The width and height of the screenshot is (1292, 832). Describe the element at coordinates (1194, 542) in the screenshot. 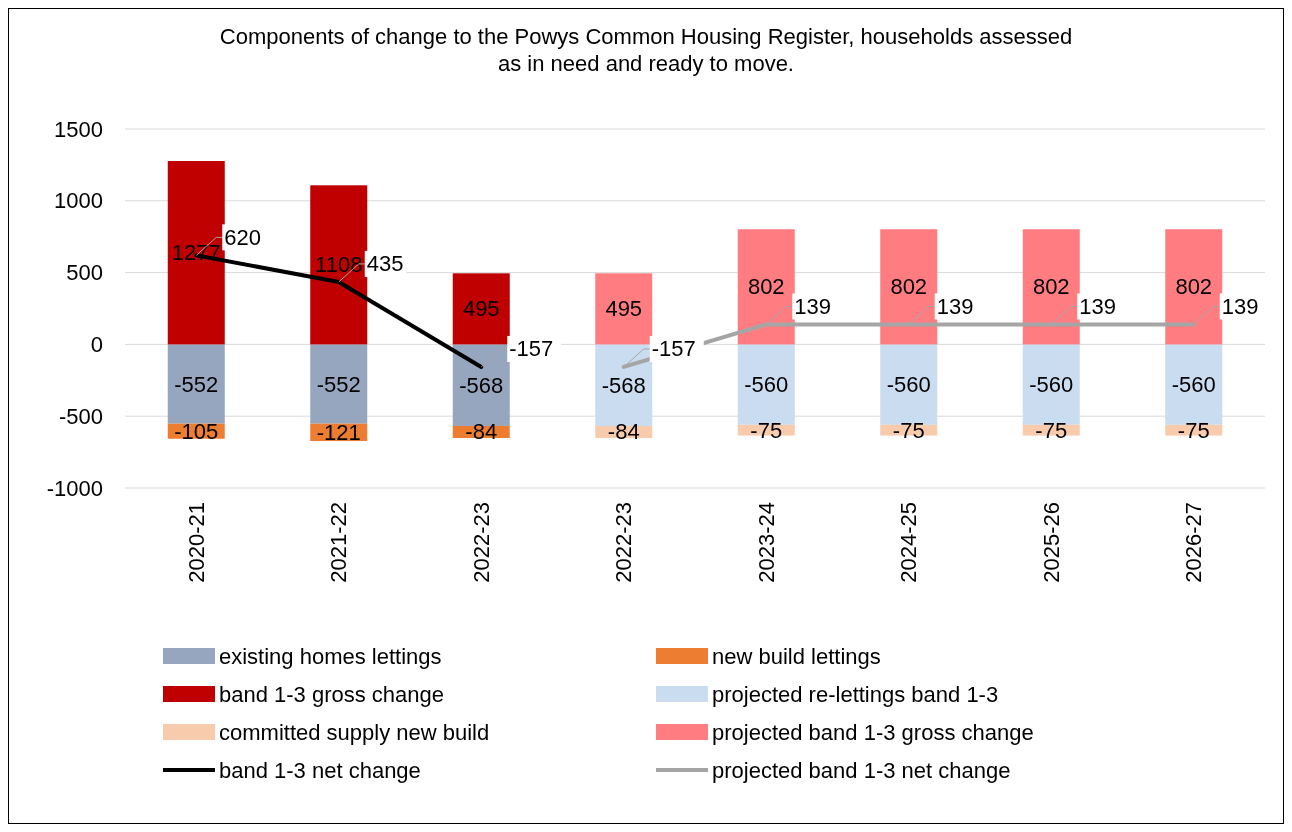

I see `x-tick-label: 2026-27` at that location.